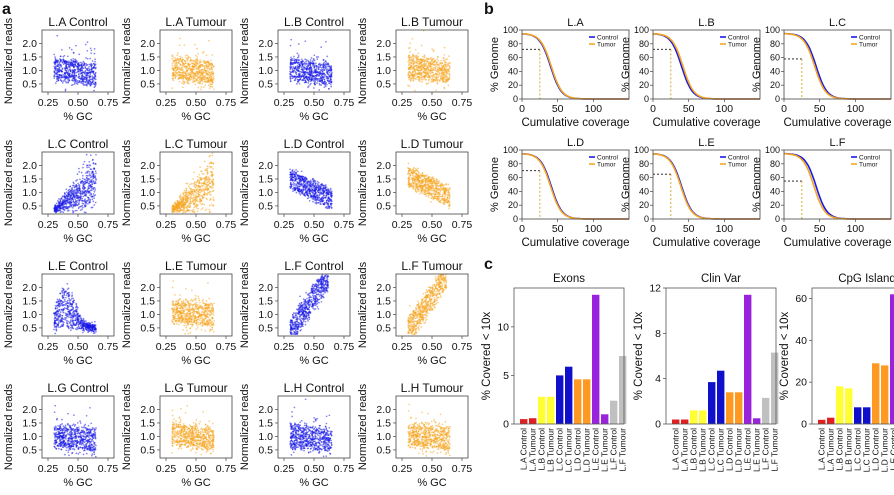 This screenshot has width=894, height=495. Describe the element at coordinates (314, 103) in the screenshot. I see `x-tick-label: 0.50` at that location.